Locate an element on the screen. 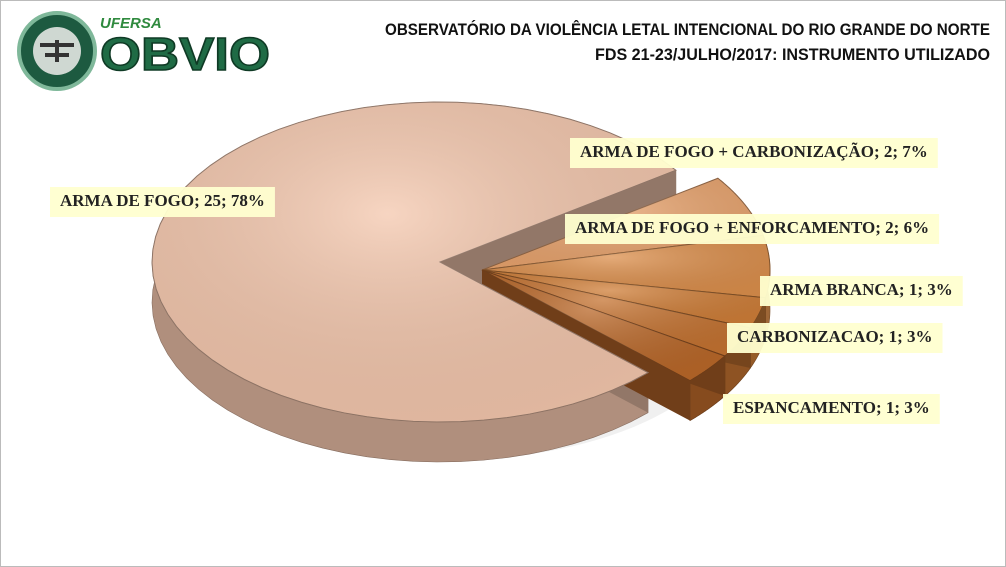 This screenshot has height=567, width=1006. data-label-group: ARMA BRANCA; 1; 3% is located at coordinates (861, 291).